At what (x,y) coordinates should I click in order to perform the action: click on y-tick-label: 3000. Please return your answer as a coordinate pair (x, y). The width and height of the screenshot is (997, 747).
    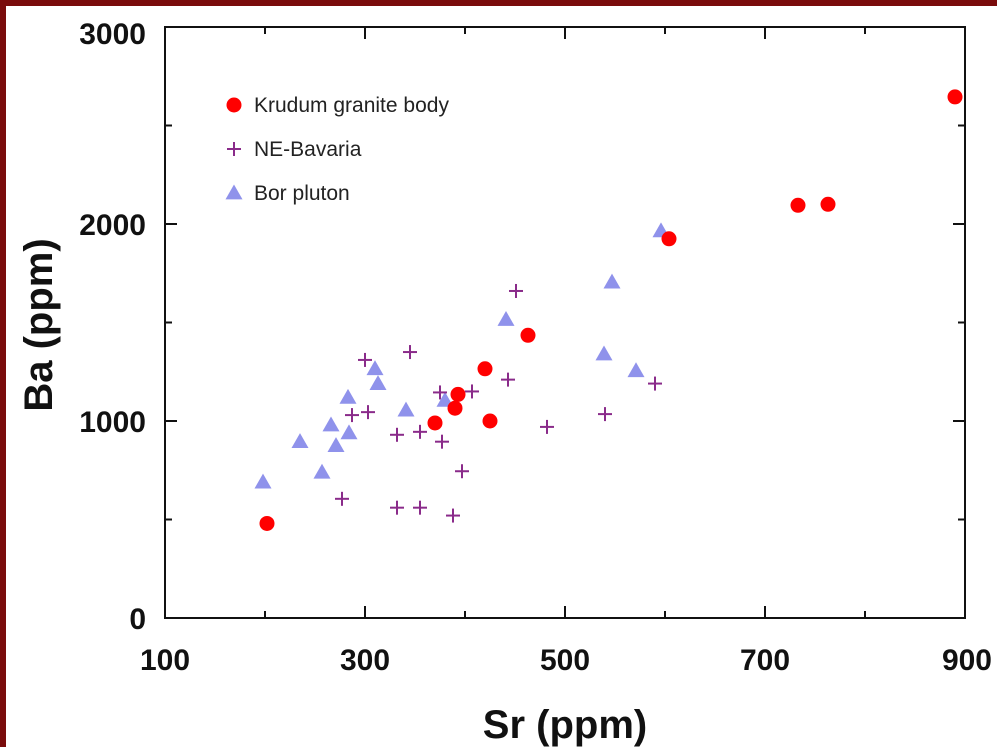
    Looking at the image, I should click on (112, 34).